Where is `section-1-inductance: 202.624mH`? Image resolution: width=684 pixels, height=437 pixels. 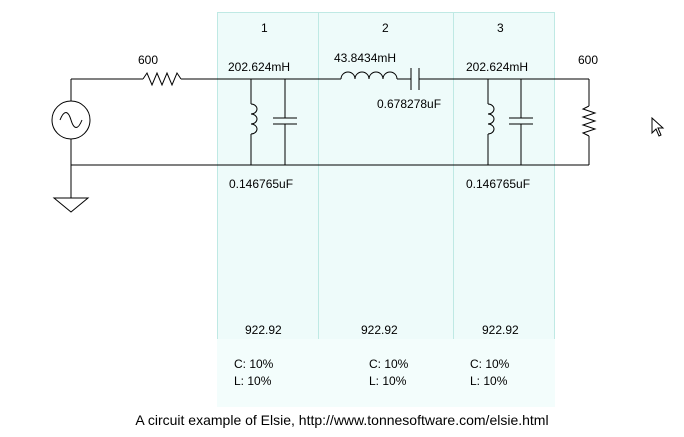 section-1-inductance: 202.624mH is located at coordinates (259, 67).